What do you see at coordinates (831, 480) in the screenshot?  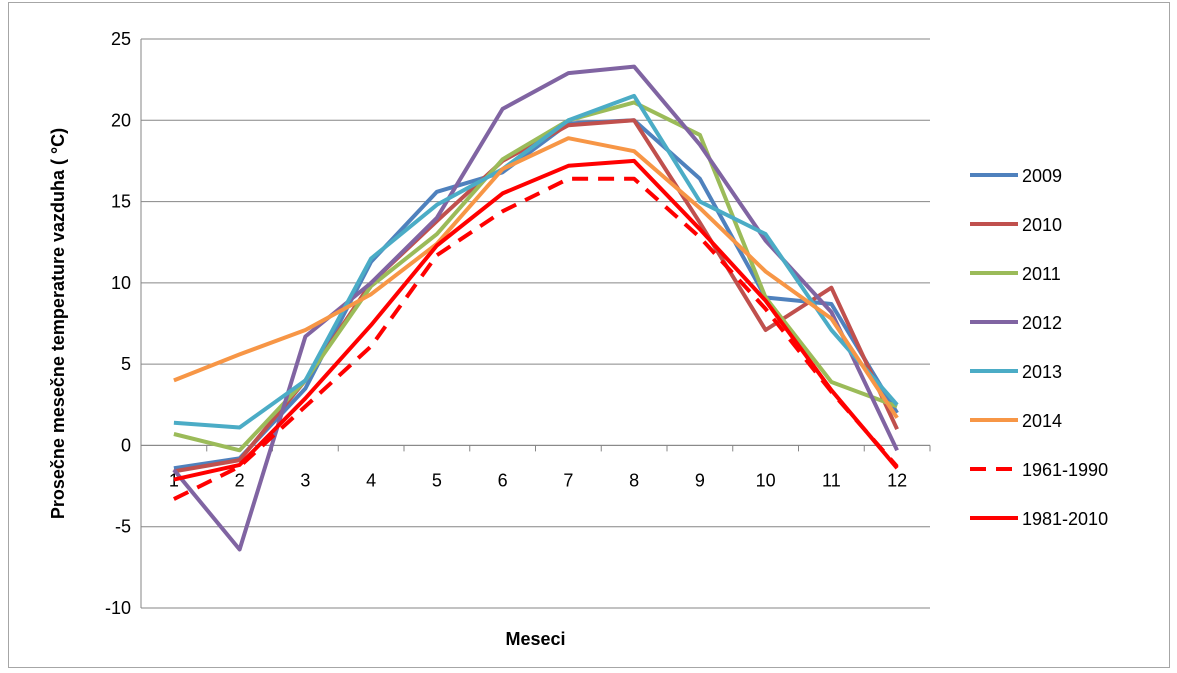 I see `x-tick-label: 11` at bounding box center [831, 480].